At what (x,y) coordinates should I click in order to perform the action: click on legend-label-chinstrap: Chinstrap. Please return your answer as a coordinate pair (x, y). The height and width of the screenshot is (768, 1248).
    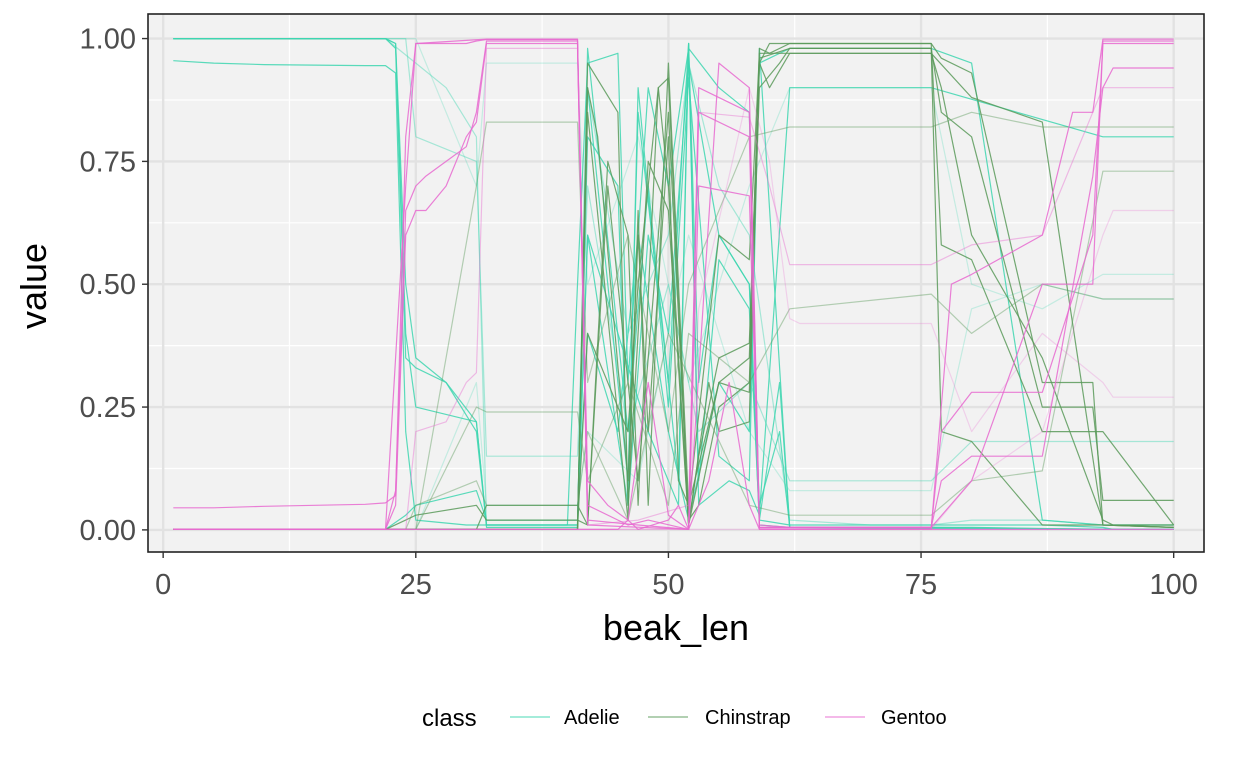
    Looking at the image, I should click on (748, 718).